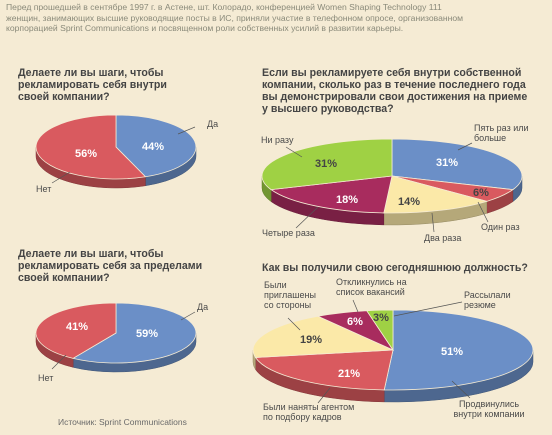  What do you see at coordinates (487, 300) in the screenshot?
I see `pie-category-label: Рассылали резюме` at bounding box center [487, 300].